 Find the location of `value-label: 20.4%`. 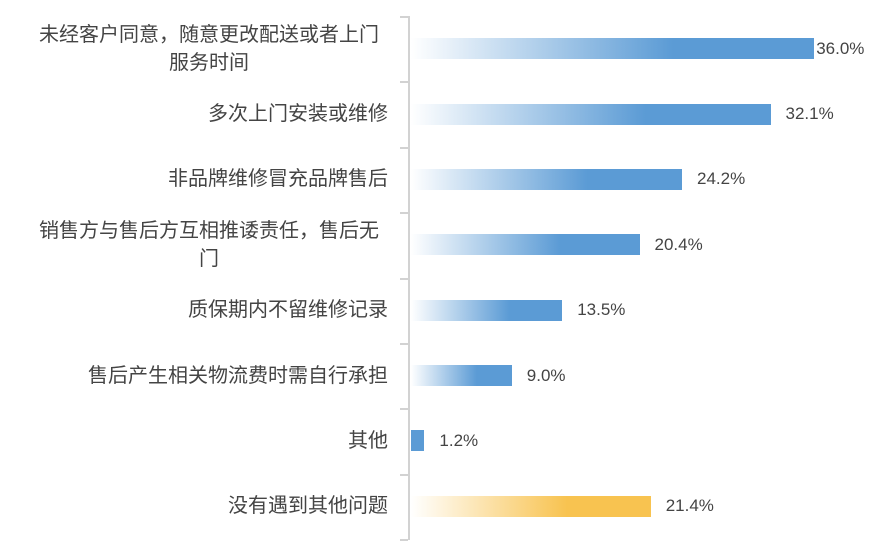

value-label: 20.4% is located at coordinates (678, 244).